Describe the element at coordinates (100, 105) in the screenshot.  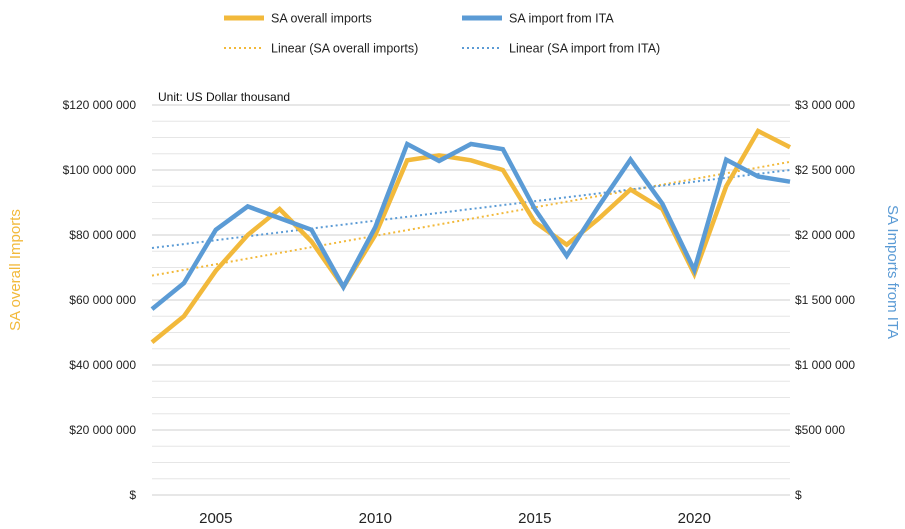
I see `left-tick-label: $120 000 000` at that location.